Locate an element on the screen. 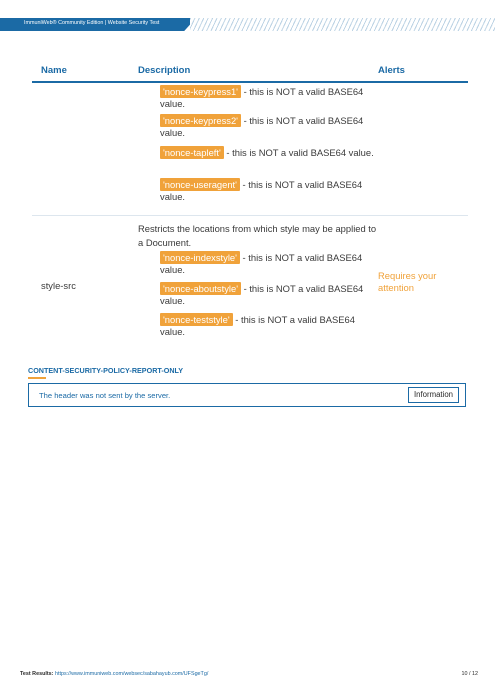 The width and height of the screenshot is (495, 700). table-header-rule is located at coordinates (250, 82).